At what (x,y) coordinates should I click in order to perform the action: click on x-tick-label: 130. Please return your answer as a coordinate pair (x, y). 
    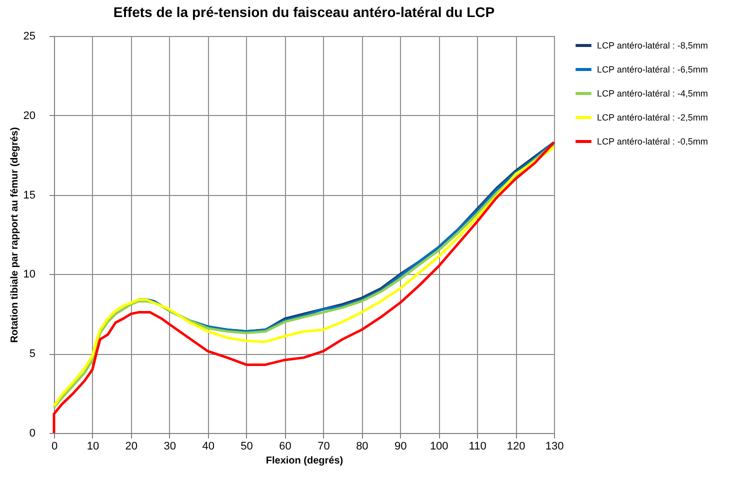
    Looking at the image, I should click on (554, 446).